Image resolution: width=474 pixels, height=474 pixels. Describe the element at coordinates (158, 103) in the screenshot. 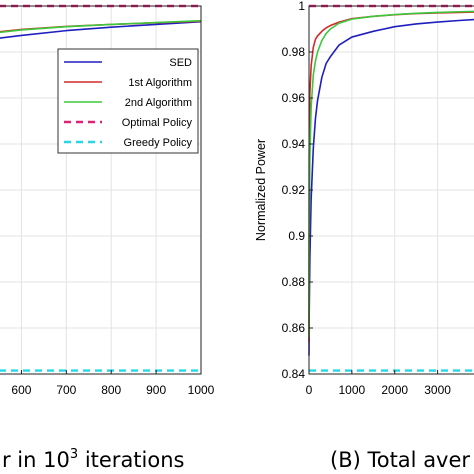

I see `legend-label: 2nd Algorithm` at that location.